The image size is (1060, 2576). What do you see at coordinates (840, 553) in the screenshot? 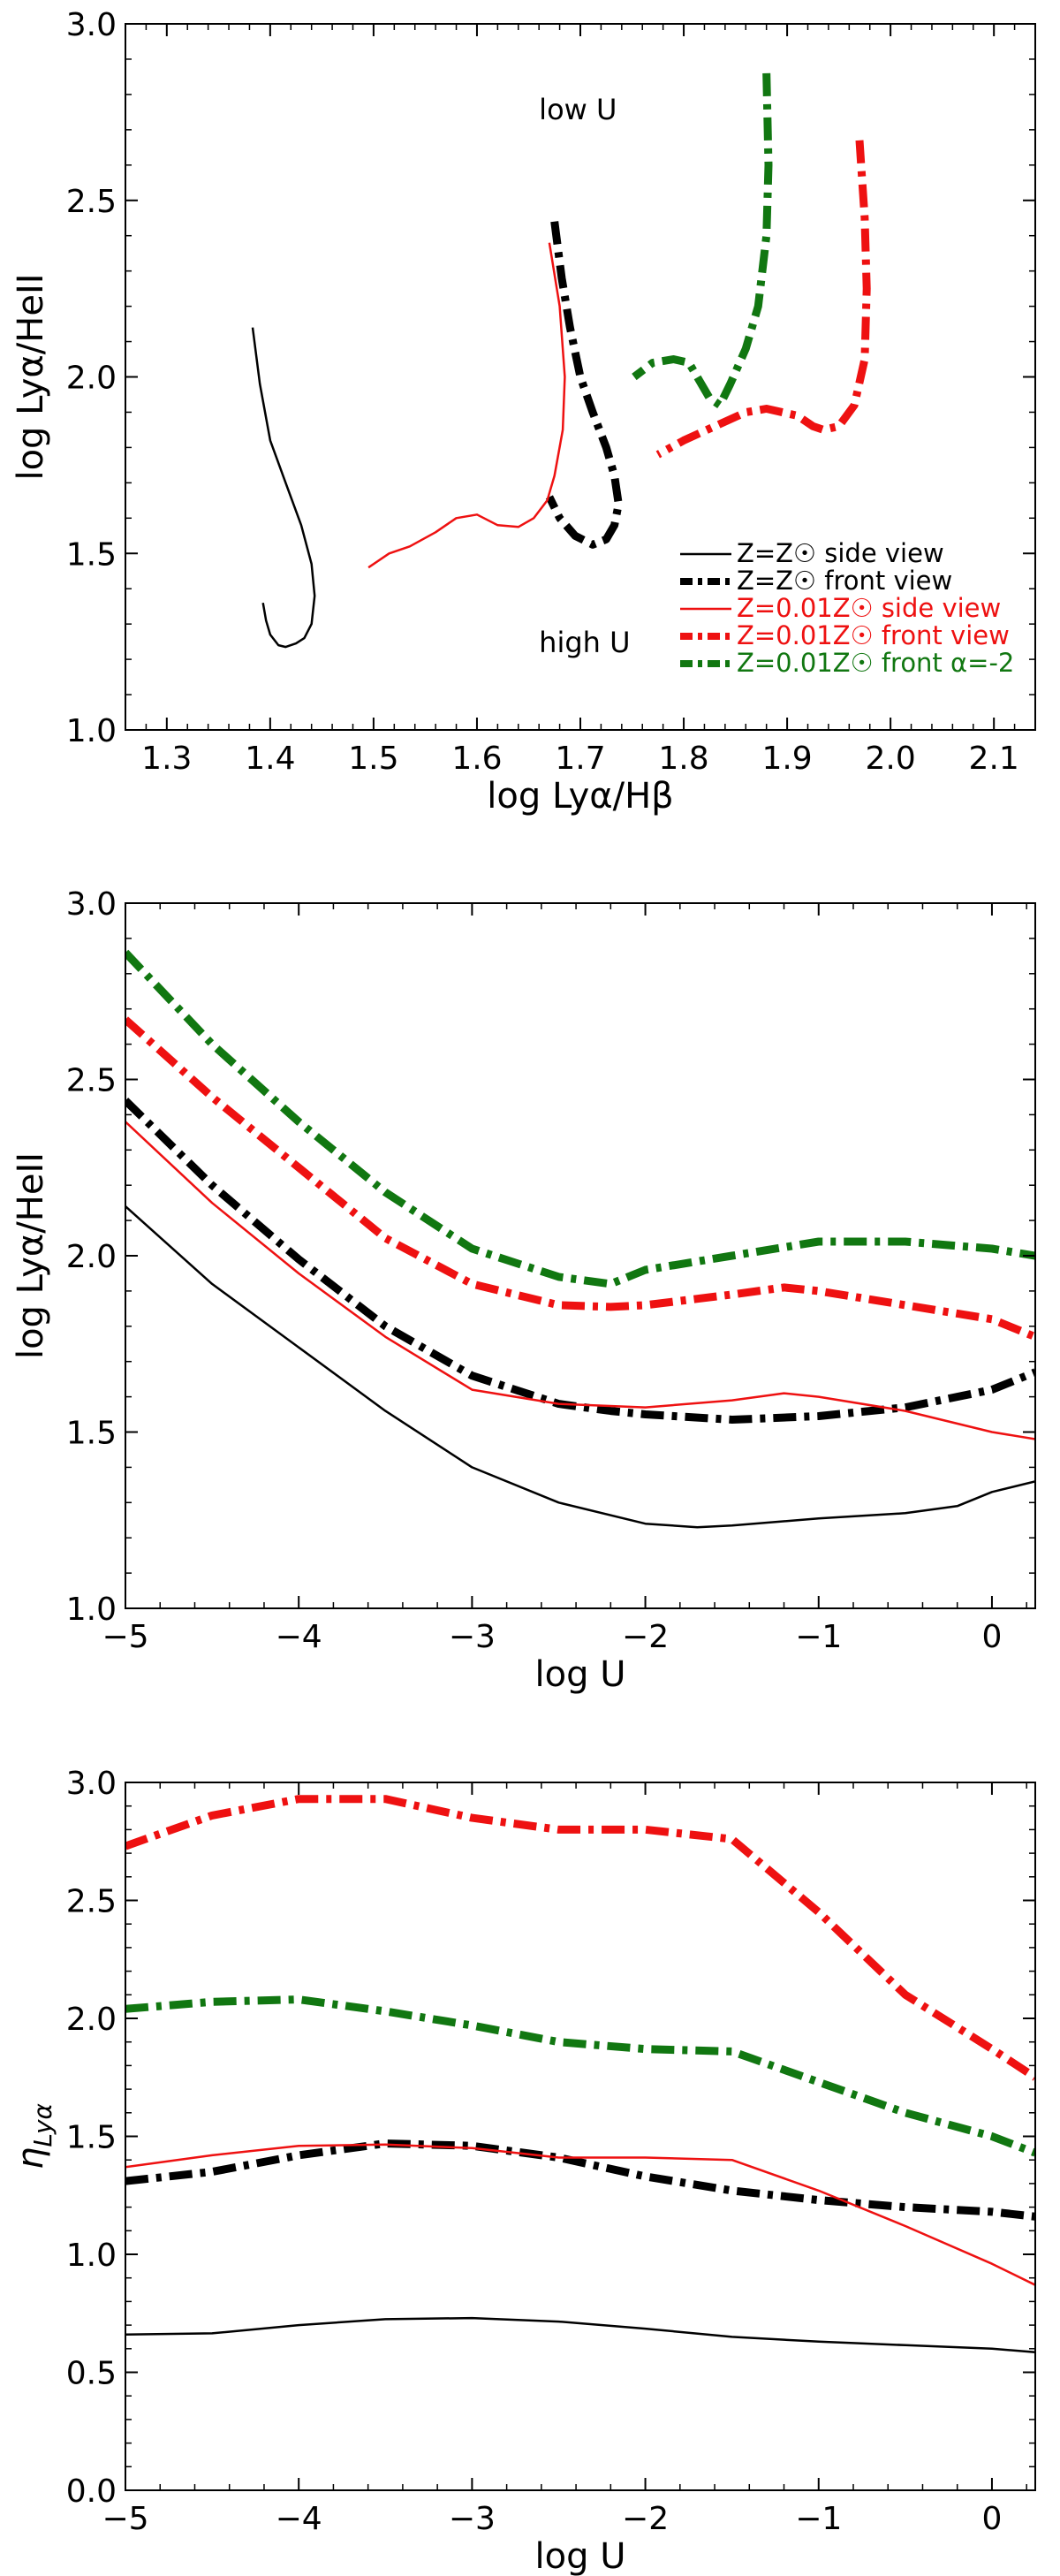
I see `legend-entry: Z=Z☉ side view` at bounding box center [840, 553].